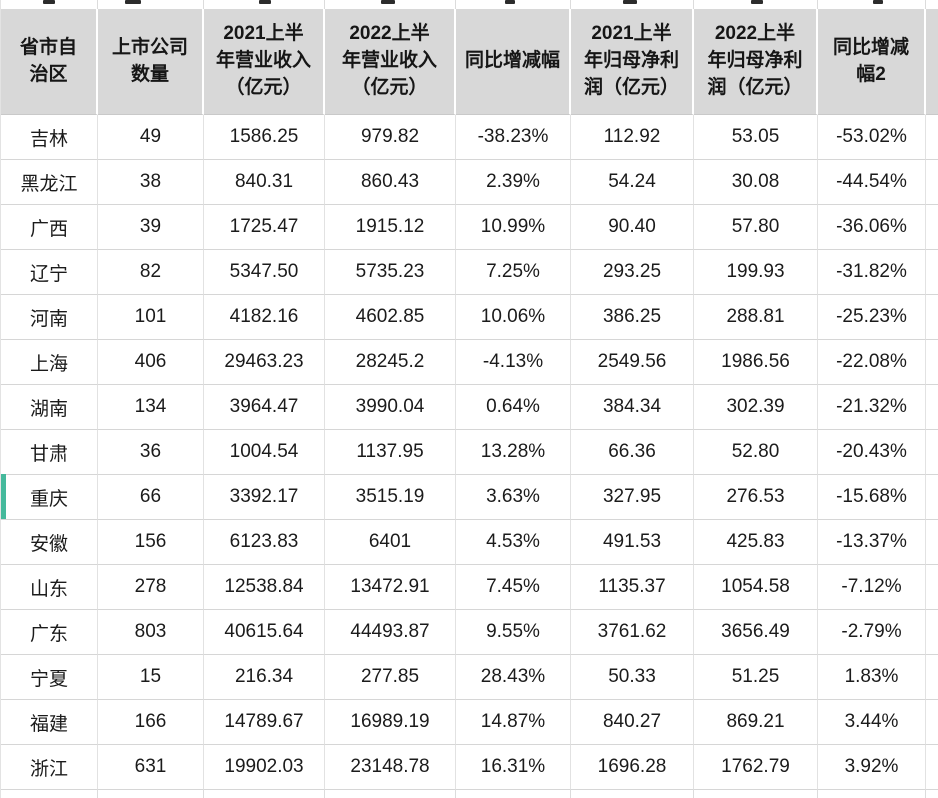 The width and height of the screenshot is (938, 798). Describe the element at coordinates (264, 407) in the screenshot. I see `cell-revenue-2021: 3964.47` at that location.